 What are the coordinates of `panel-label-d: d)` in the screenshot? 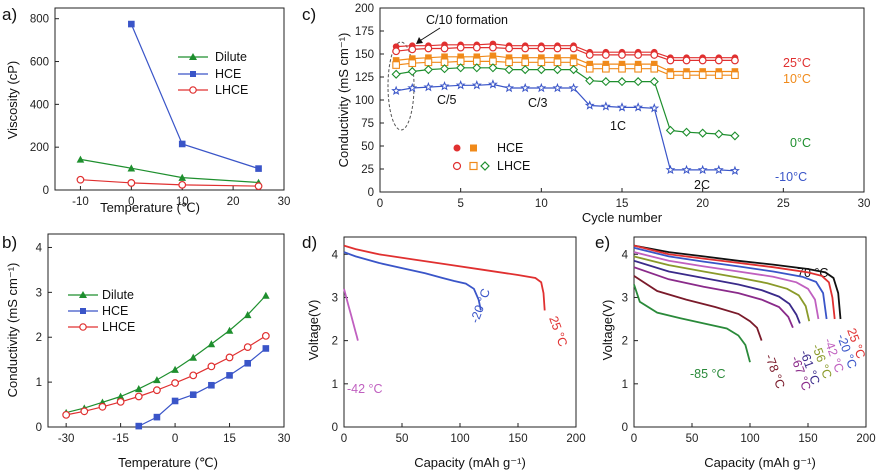 It's located at (309, 242).